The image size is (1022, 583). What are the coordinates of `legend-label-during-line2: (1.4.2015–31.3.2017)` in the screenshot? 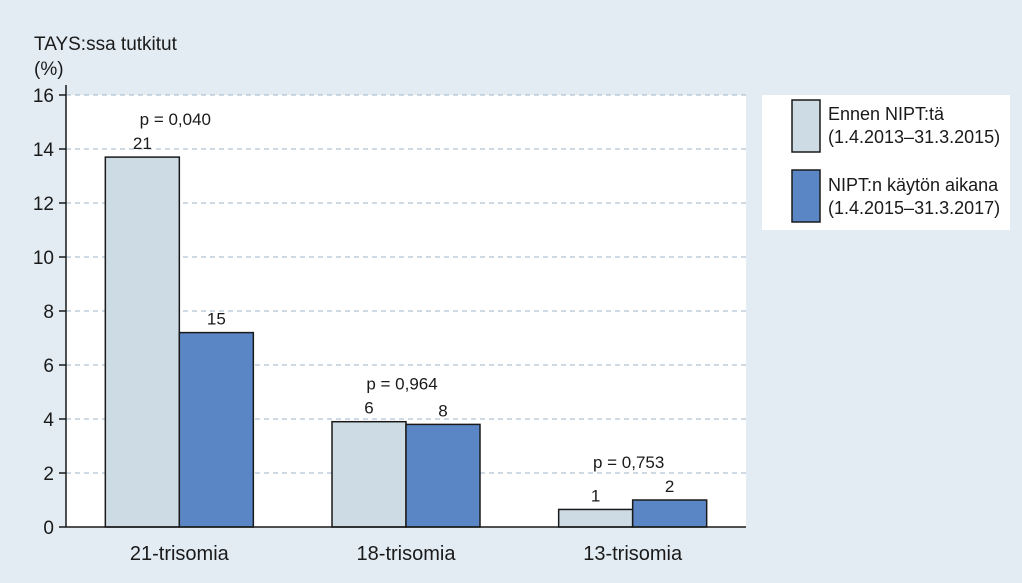 It's located at (914, 208).